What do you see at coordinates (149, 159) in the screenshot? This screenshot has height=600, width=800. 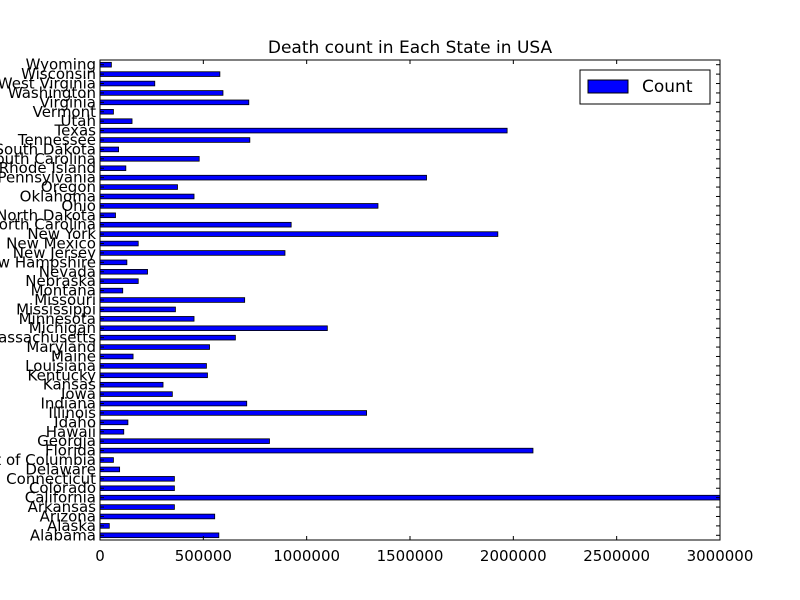 I see `bar-south-carolina` at bounding box center [149, 159].